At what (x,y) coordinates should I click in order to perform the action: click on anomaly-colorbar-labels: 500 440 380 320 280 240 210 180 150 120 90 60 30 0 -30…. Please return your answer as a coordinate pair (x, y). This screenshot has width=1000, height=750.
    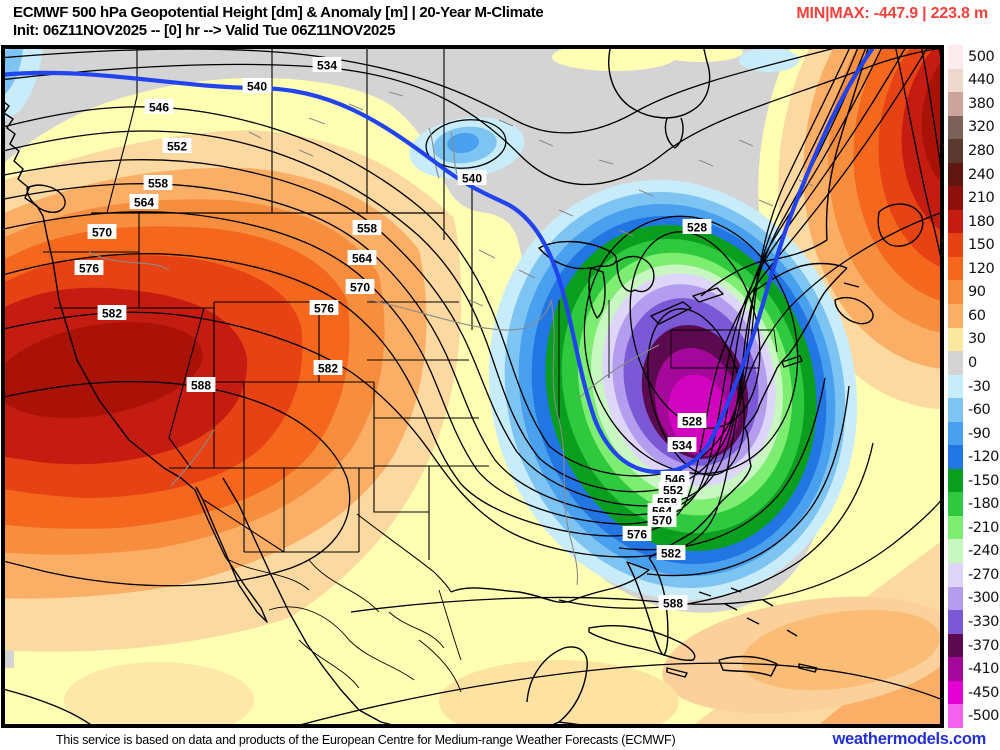
    Looking at the image, I should click on (984, 386).